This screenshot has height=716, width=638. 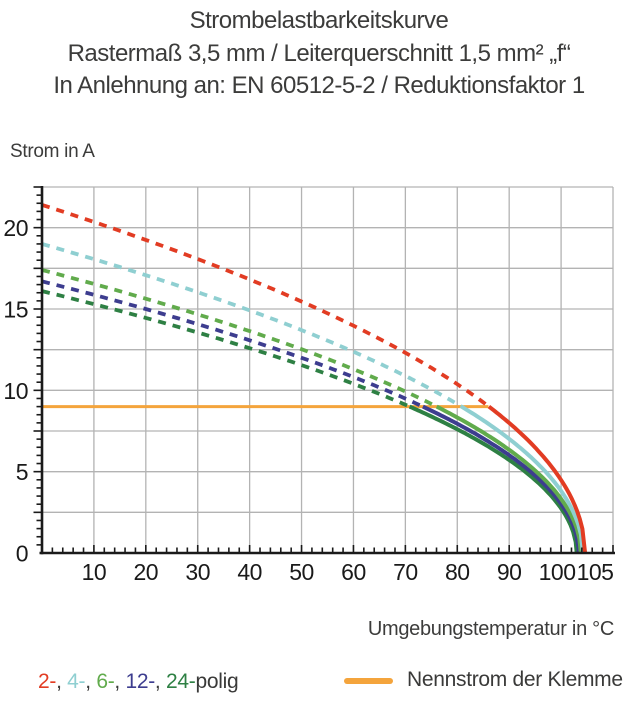 I want to click on x-tick-label: 30, so click(x=197, y=572).